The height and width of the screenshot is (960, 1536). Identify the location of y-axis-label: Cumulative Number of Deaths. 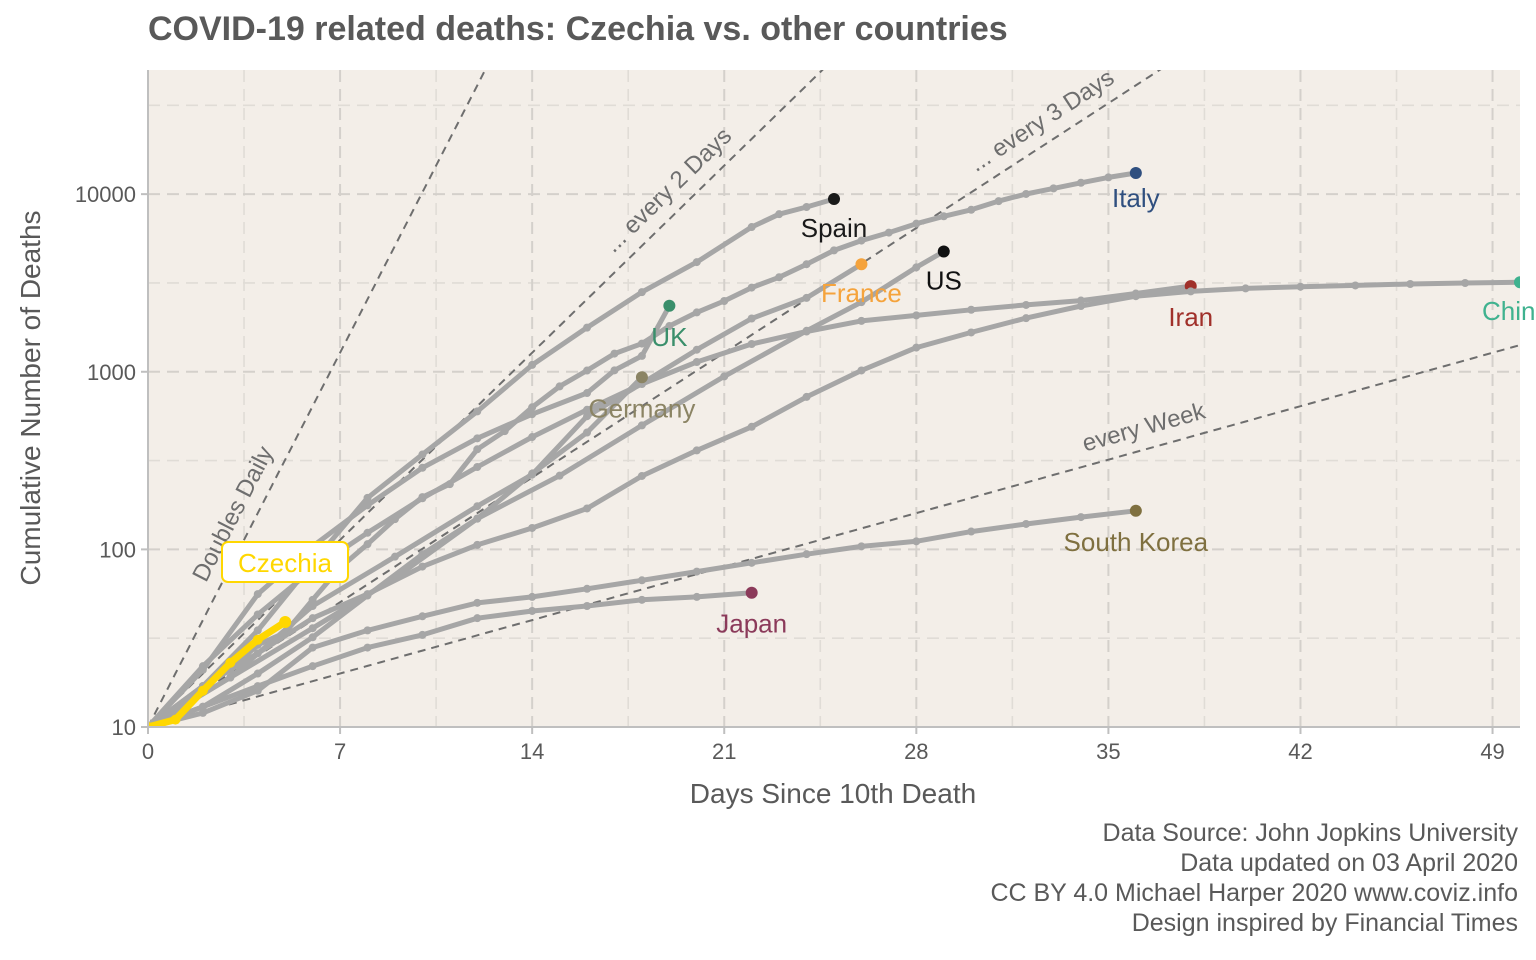
(30, 397).